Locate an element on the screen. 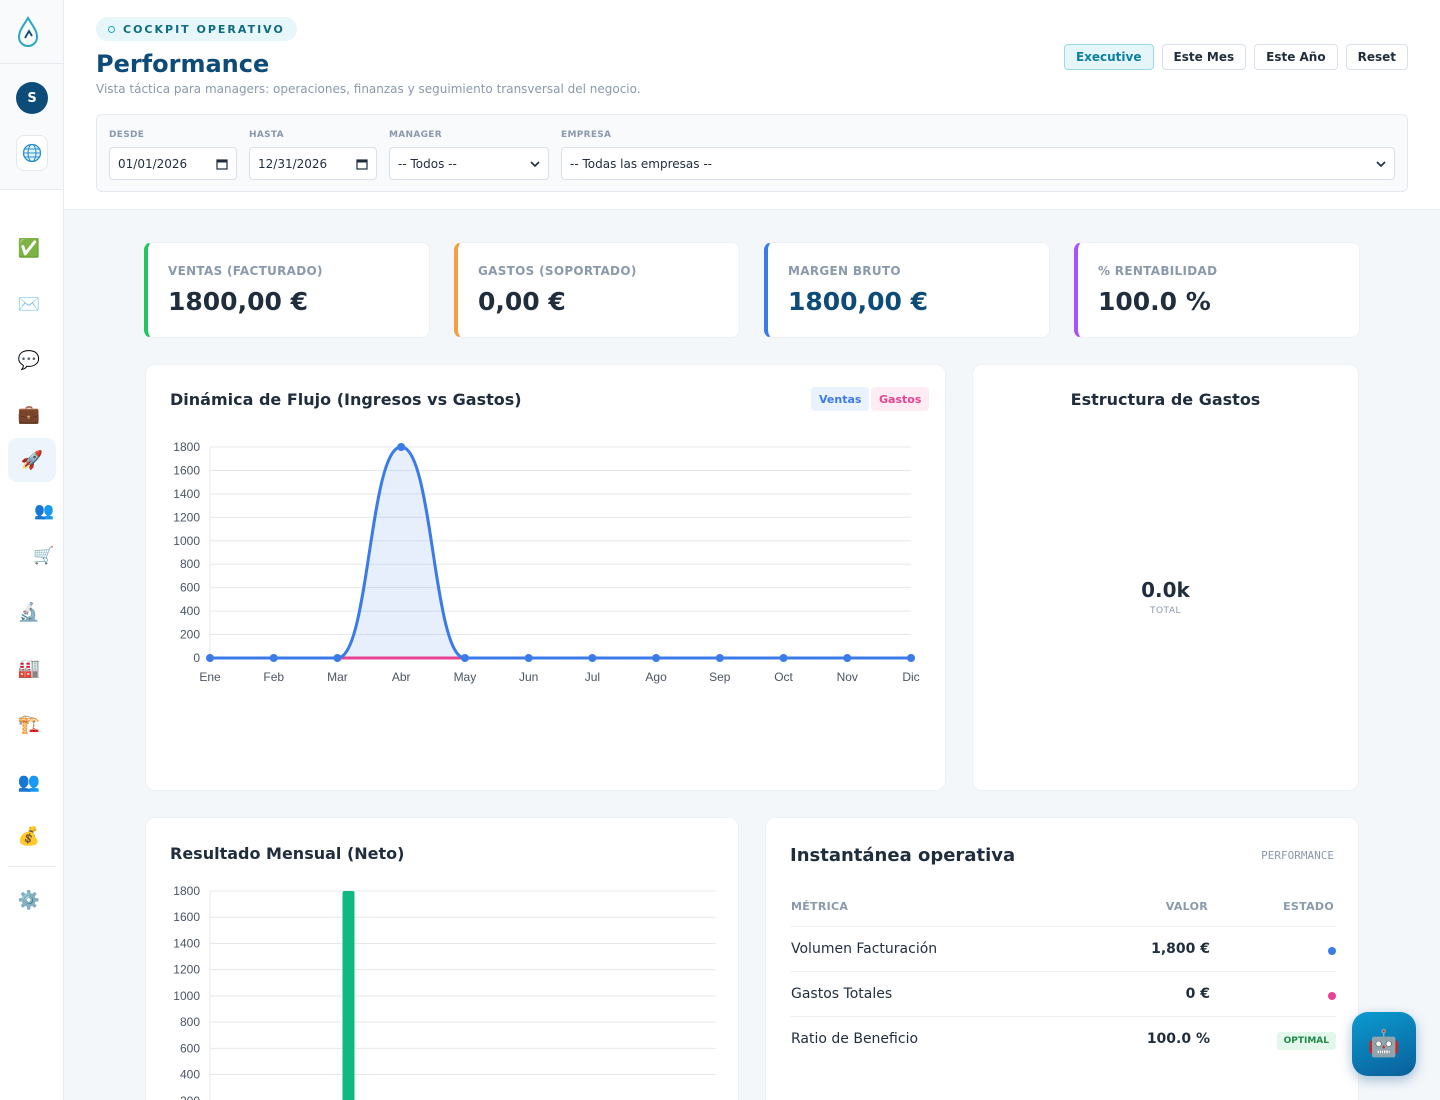  table-row: Volumen Facturación 1,800 € is located at coordinates (1063, 949).